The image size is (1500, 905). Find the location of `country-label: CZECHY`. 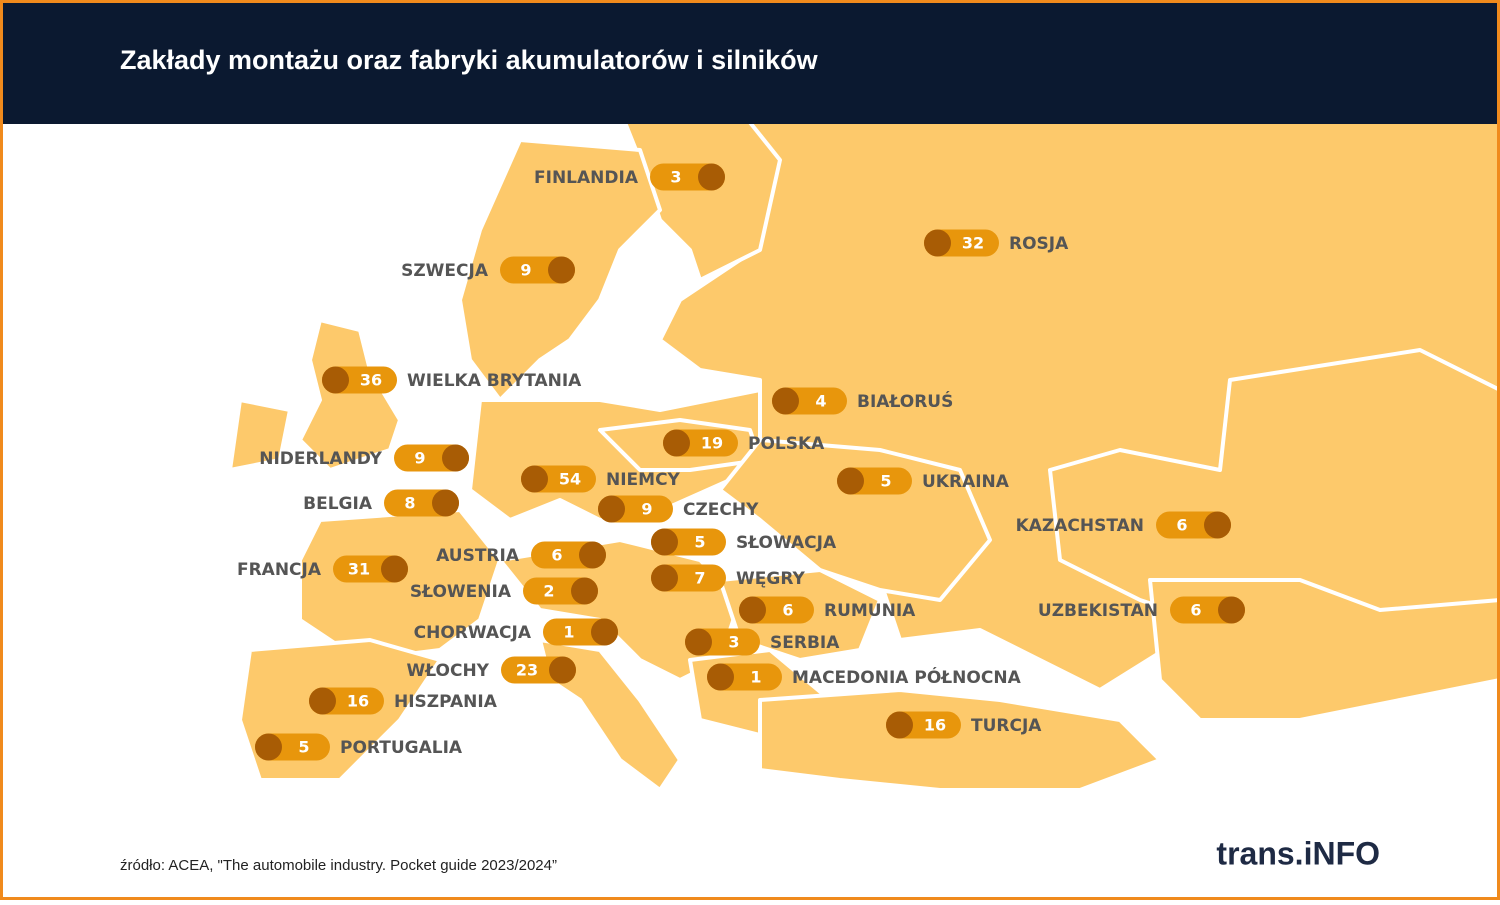

country-label: CZECHY is located at coordinates (721, 510).